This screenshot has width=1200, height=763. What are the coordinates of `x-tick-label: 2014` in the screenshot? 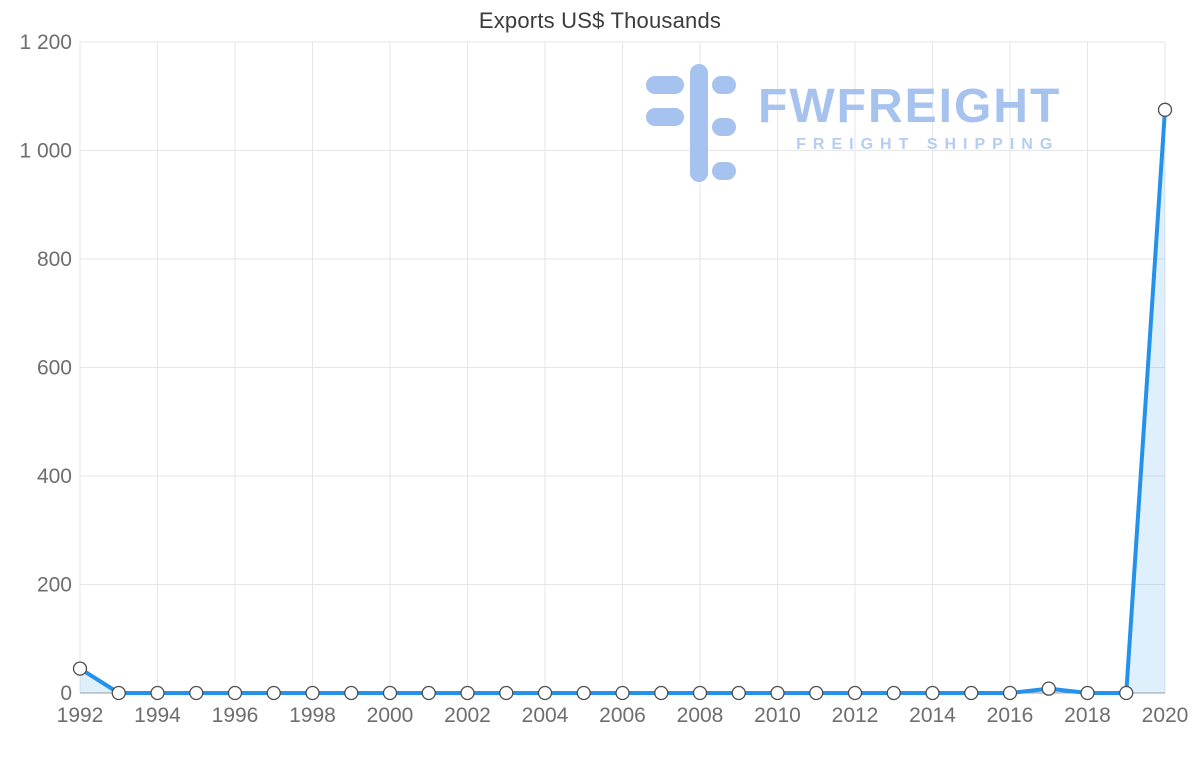 It's located at (932, 715).